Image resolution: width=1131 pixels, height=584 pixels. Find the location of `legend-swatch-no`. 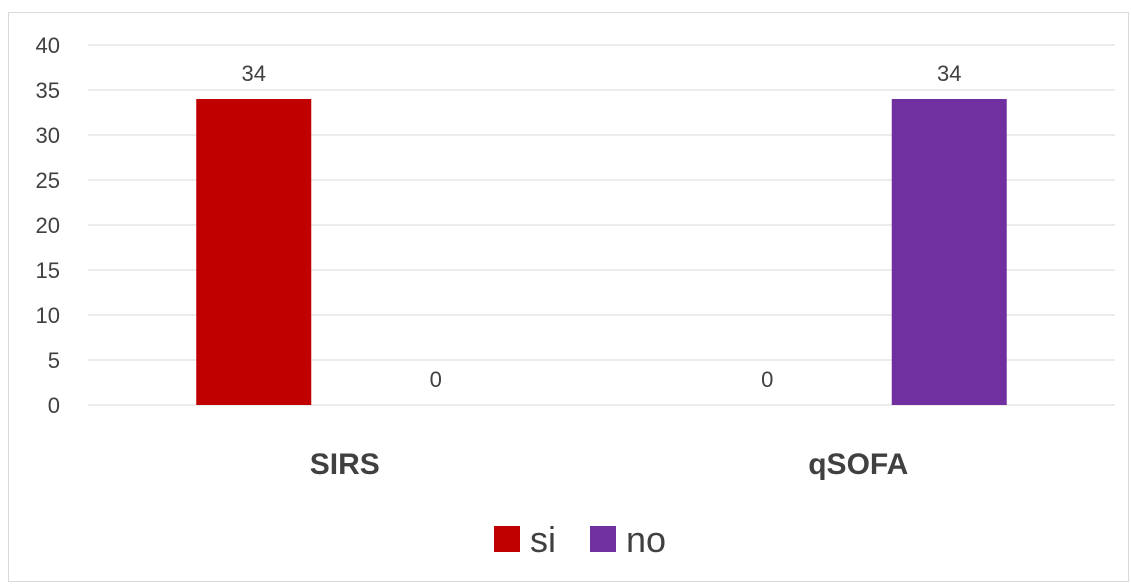

legend-swatch-no is located at coordinates (603, 539).